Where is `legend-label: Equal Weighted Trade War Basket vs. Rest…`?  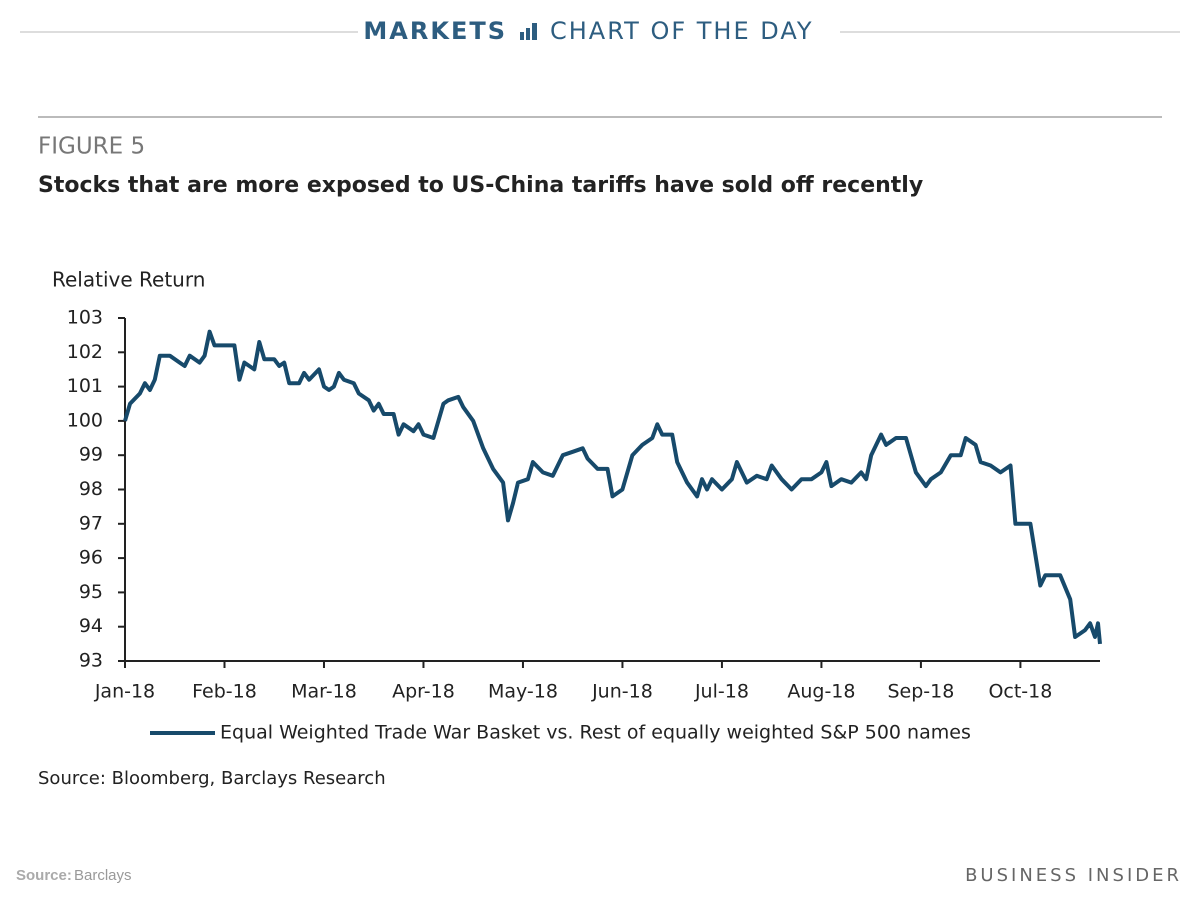
legend-label: Equal Weighted Trade War Basket vs. Rest… is located at coordinates (595, 733).